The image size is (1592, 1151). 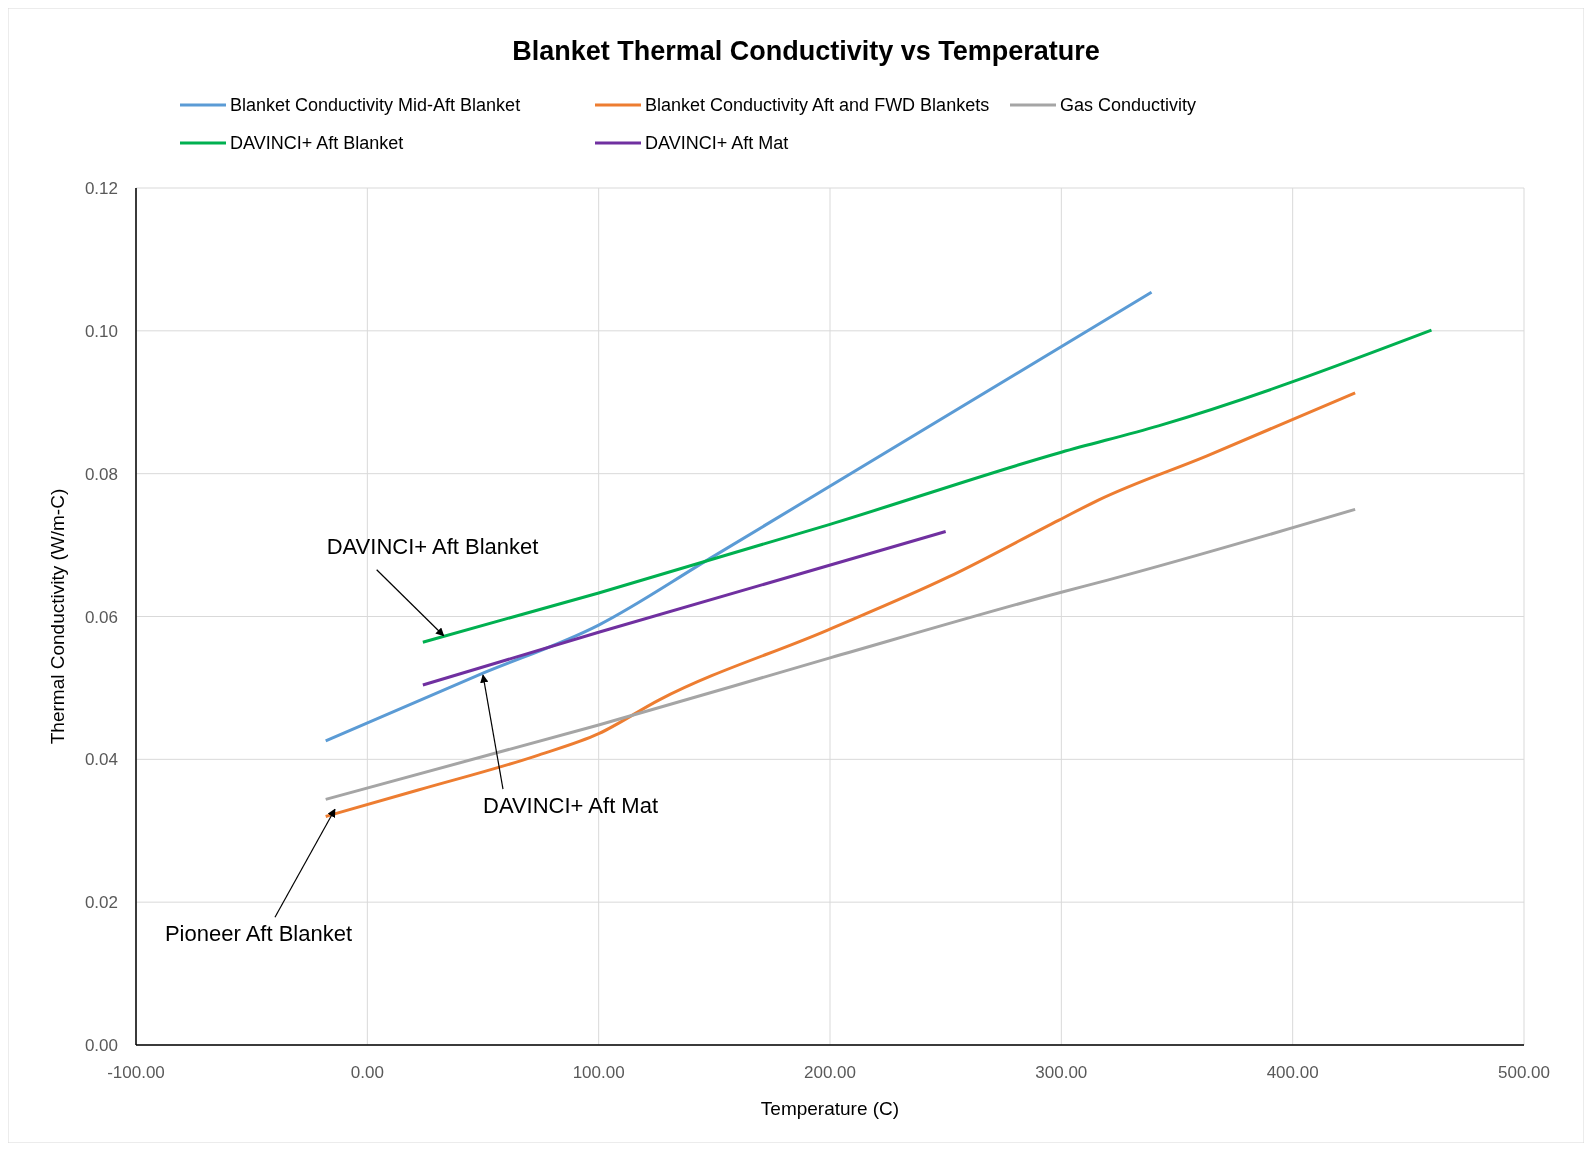 What do you see at coordinates (571, 806) in the screenshot?
I see `annotation: DAVINCI+ Aft Mat` at bounding box center [571, 806].